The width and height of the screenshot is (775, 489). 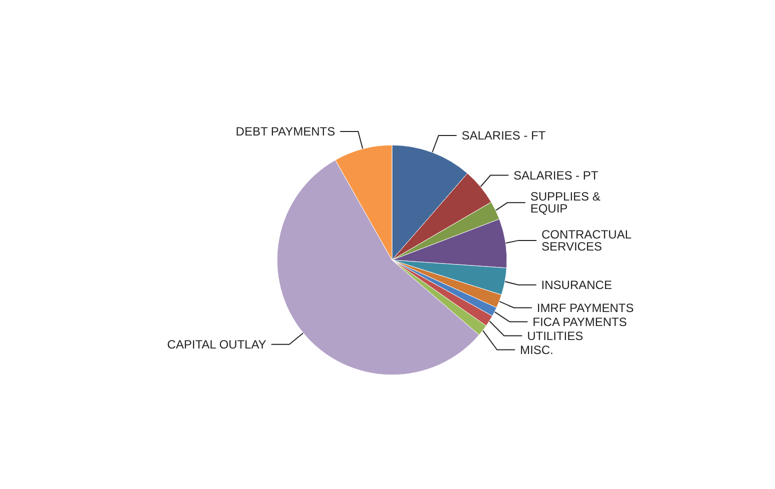 What do you see at coordinates (216, 344) in the screenshot?
I see `slice-label: CAPITAL OUTLAY` at bounding box center [216, 344].